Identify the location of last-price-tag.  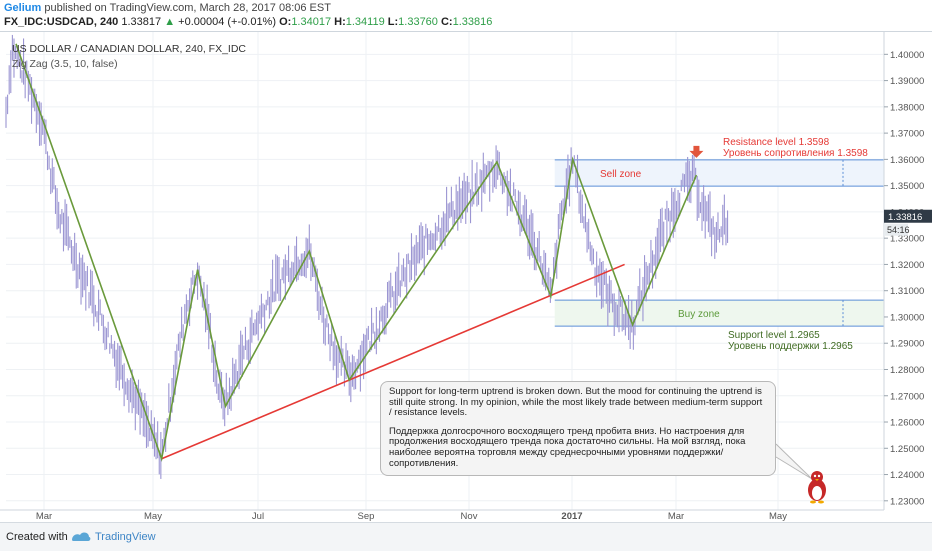
(908, 216).